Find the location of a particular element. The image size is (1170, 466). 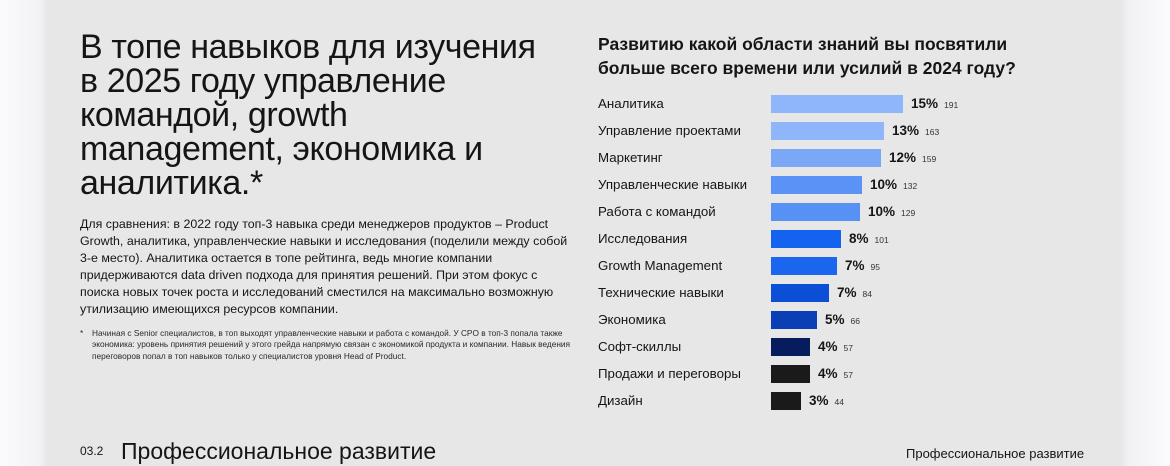

category-label: Работа с командой is located at coordinates (657, 211).